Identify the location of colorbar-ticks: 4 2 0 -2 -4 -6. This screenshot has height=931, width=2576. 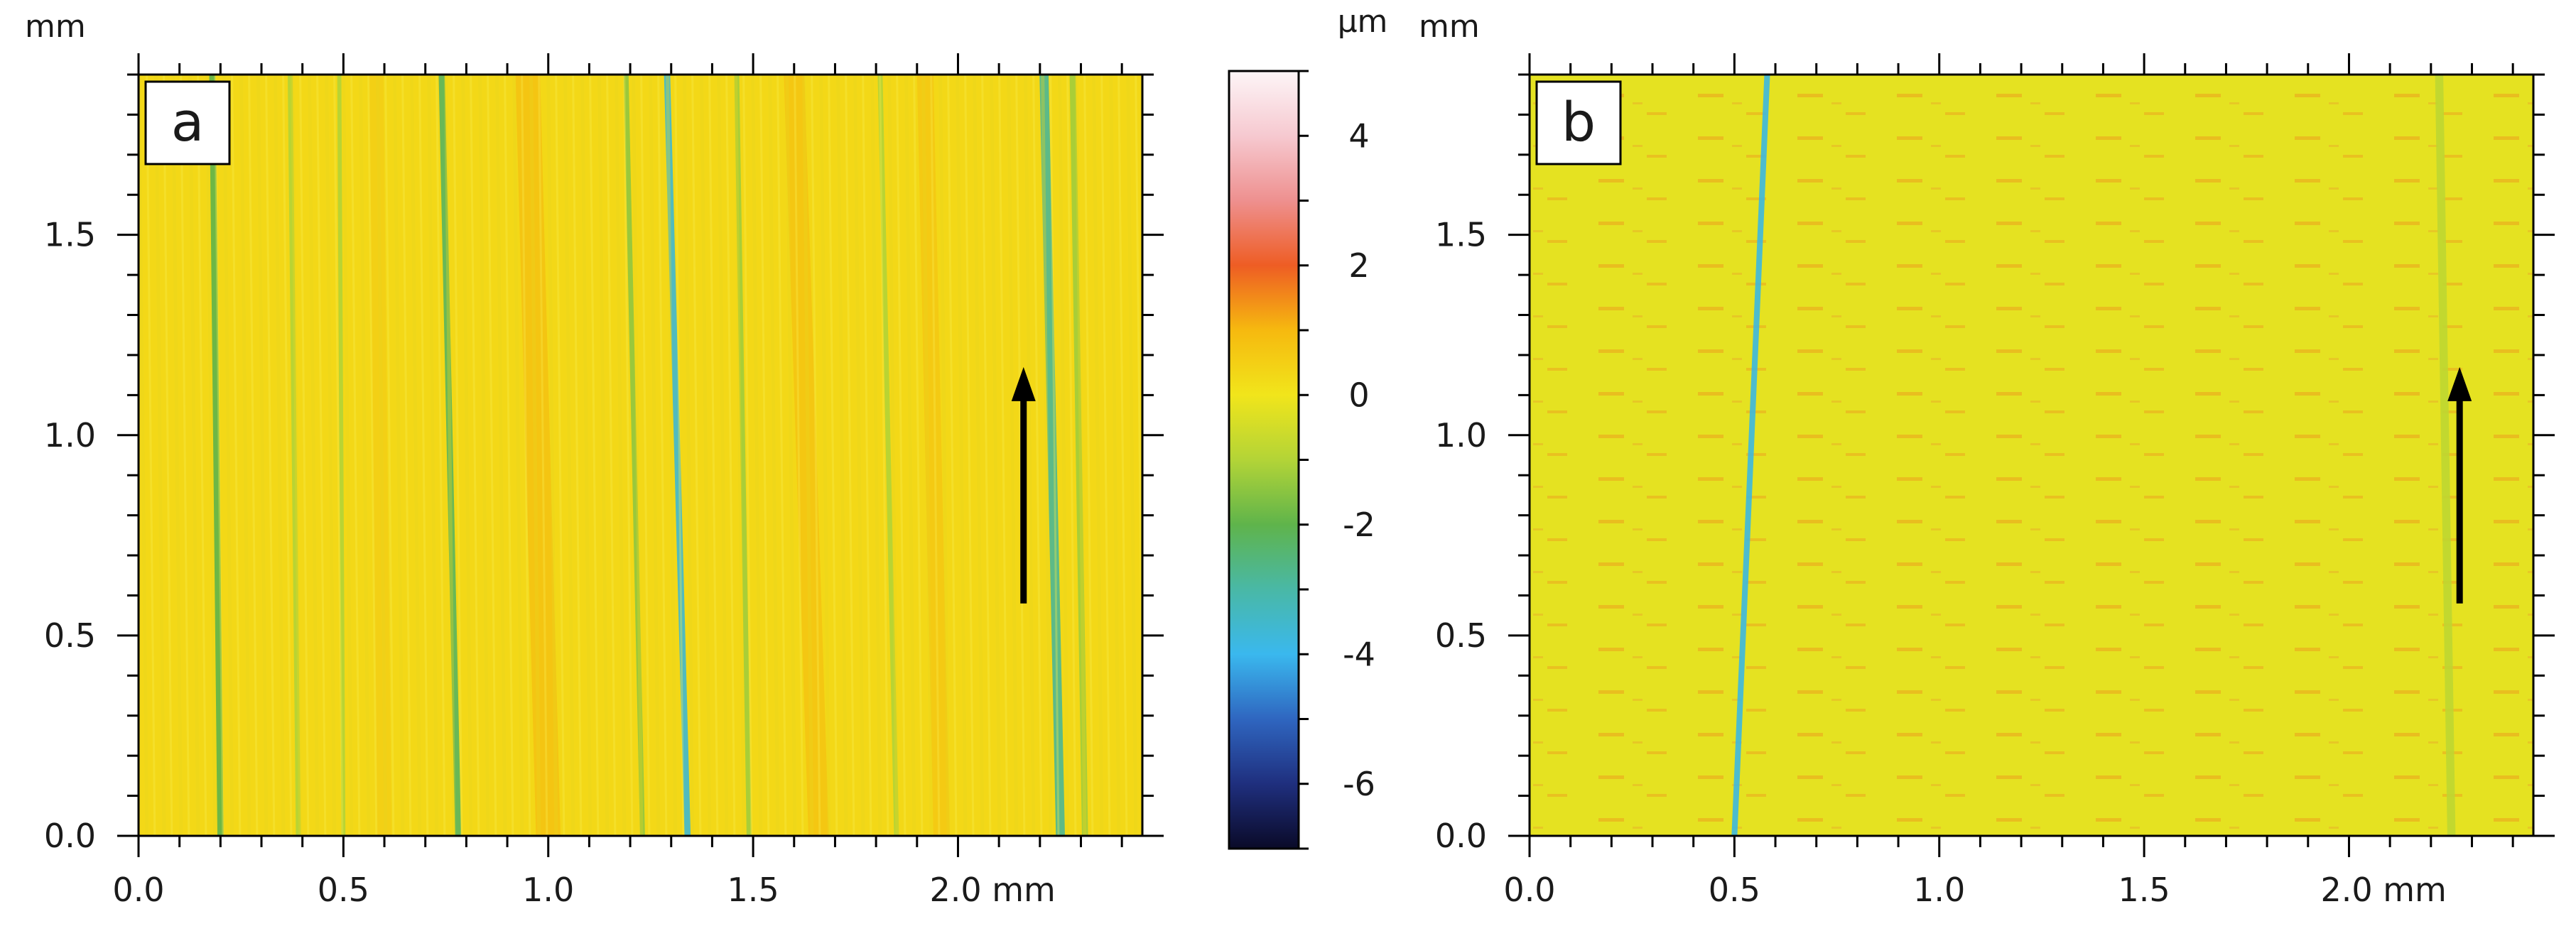
(1337, 460).